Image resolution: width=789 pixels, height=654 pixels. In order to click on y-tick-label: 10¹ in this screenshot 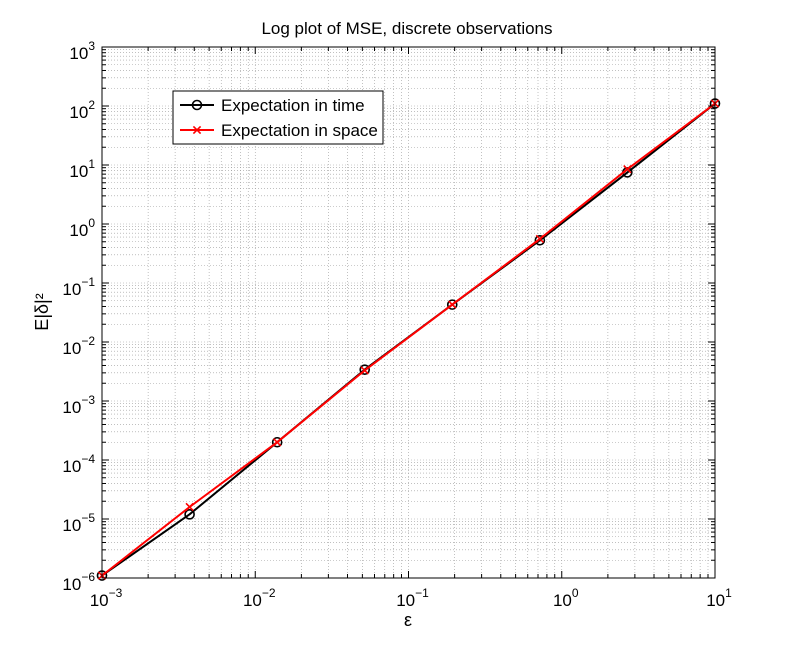, I will do `click(82, 169)`.